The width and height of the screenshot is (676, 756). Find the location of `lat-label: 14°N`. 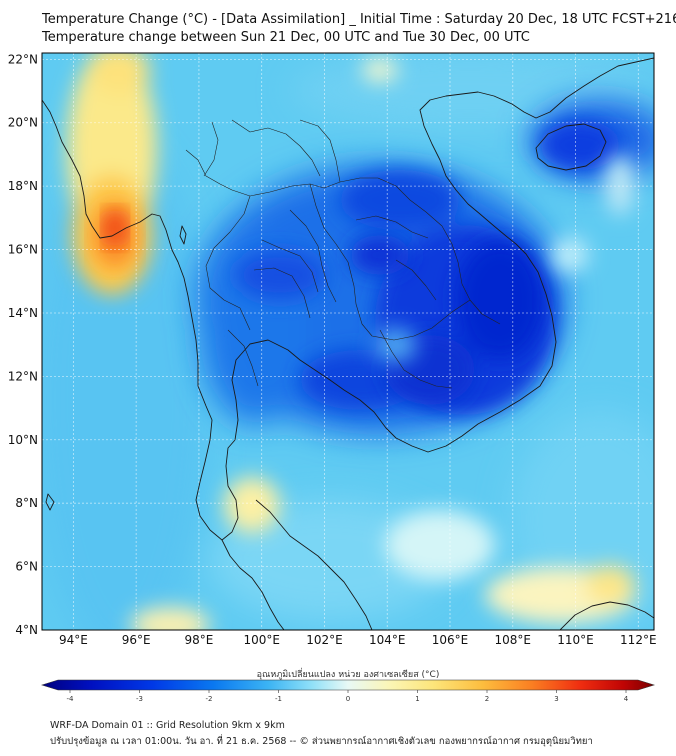

lat-label: 14°N is located at coordinates (23, 313).